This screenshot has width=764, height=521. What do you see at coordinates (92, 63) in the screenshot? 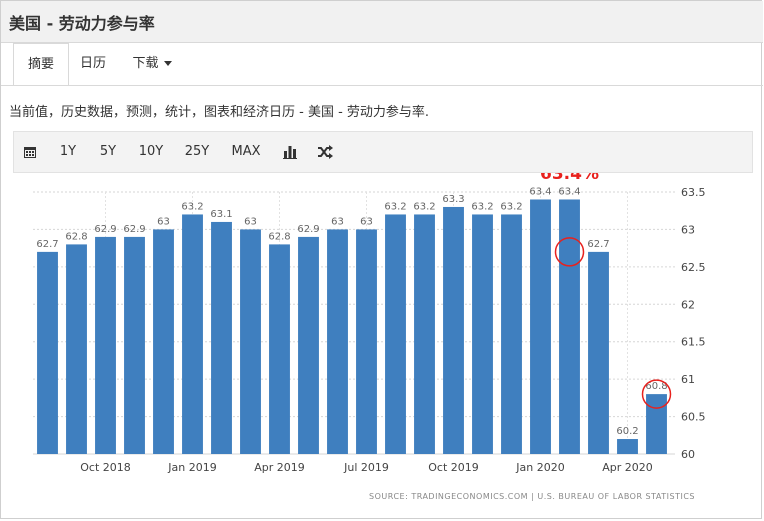
I see `tab-calendar: 日历` at bounding box center [92, 63].